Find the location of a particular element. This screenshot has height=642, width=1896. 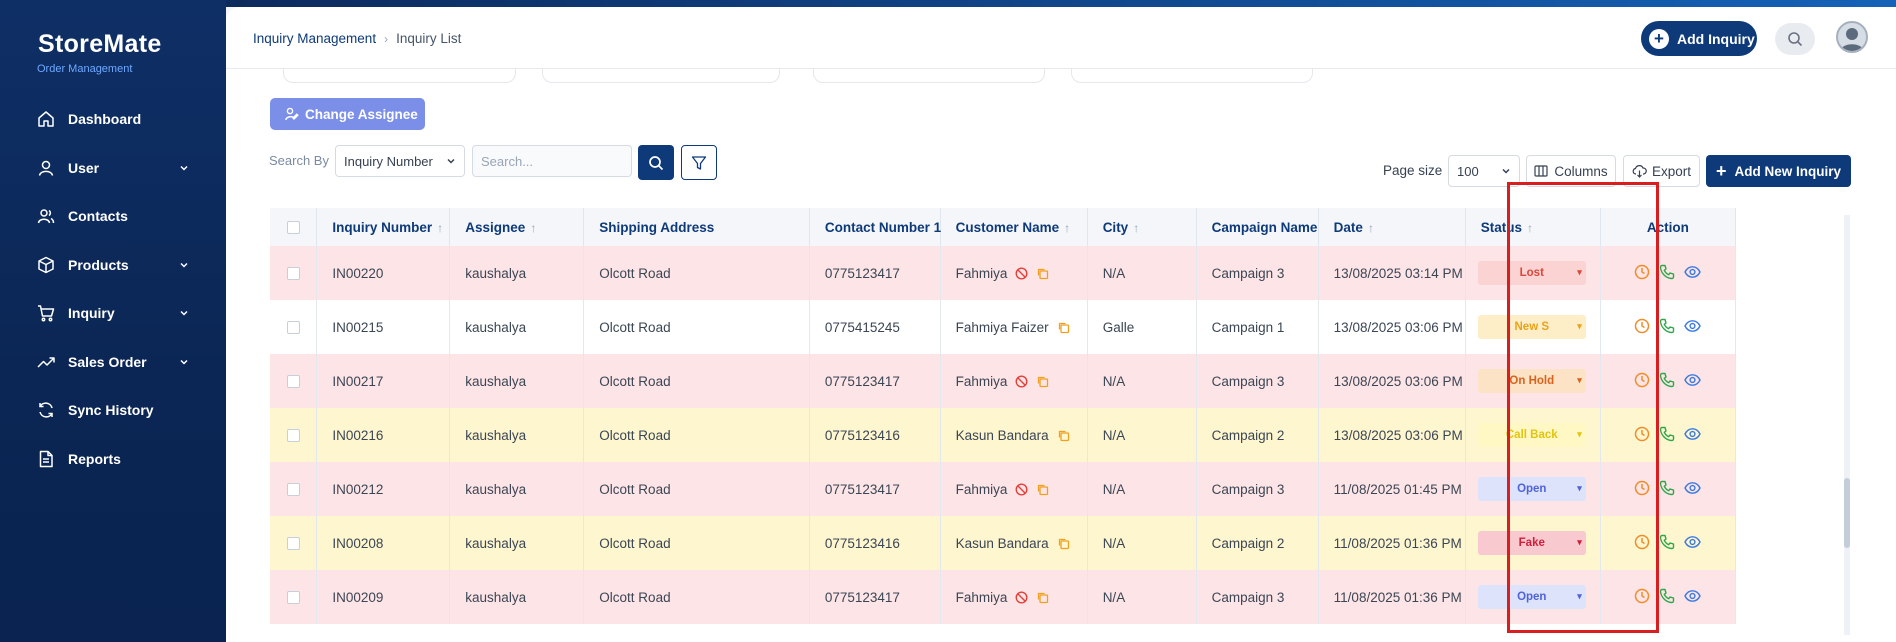

sidebar-item-user: User is located at coordinates (113, 168).